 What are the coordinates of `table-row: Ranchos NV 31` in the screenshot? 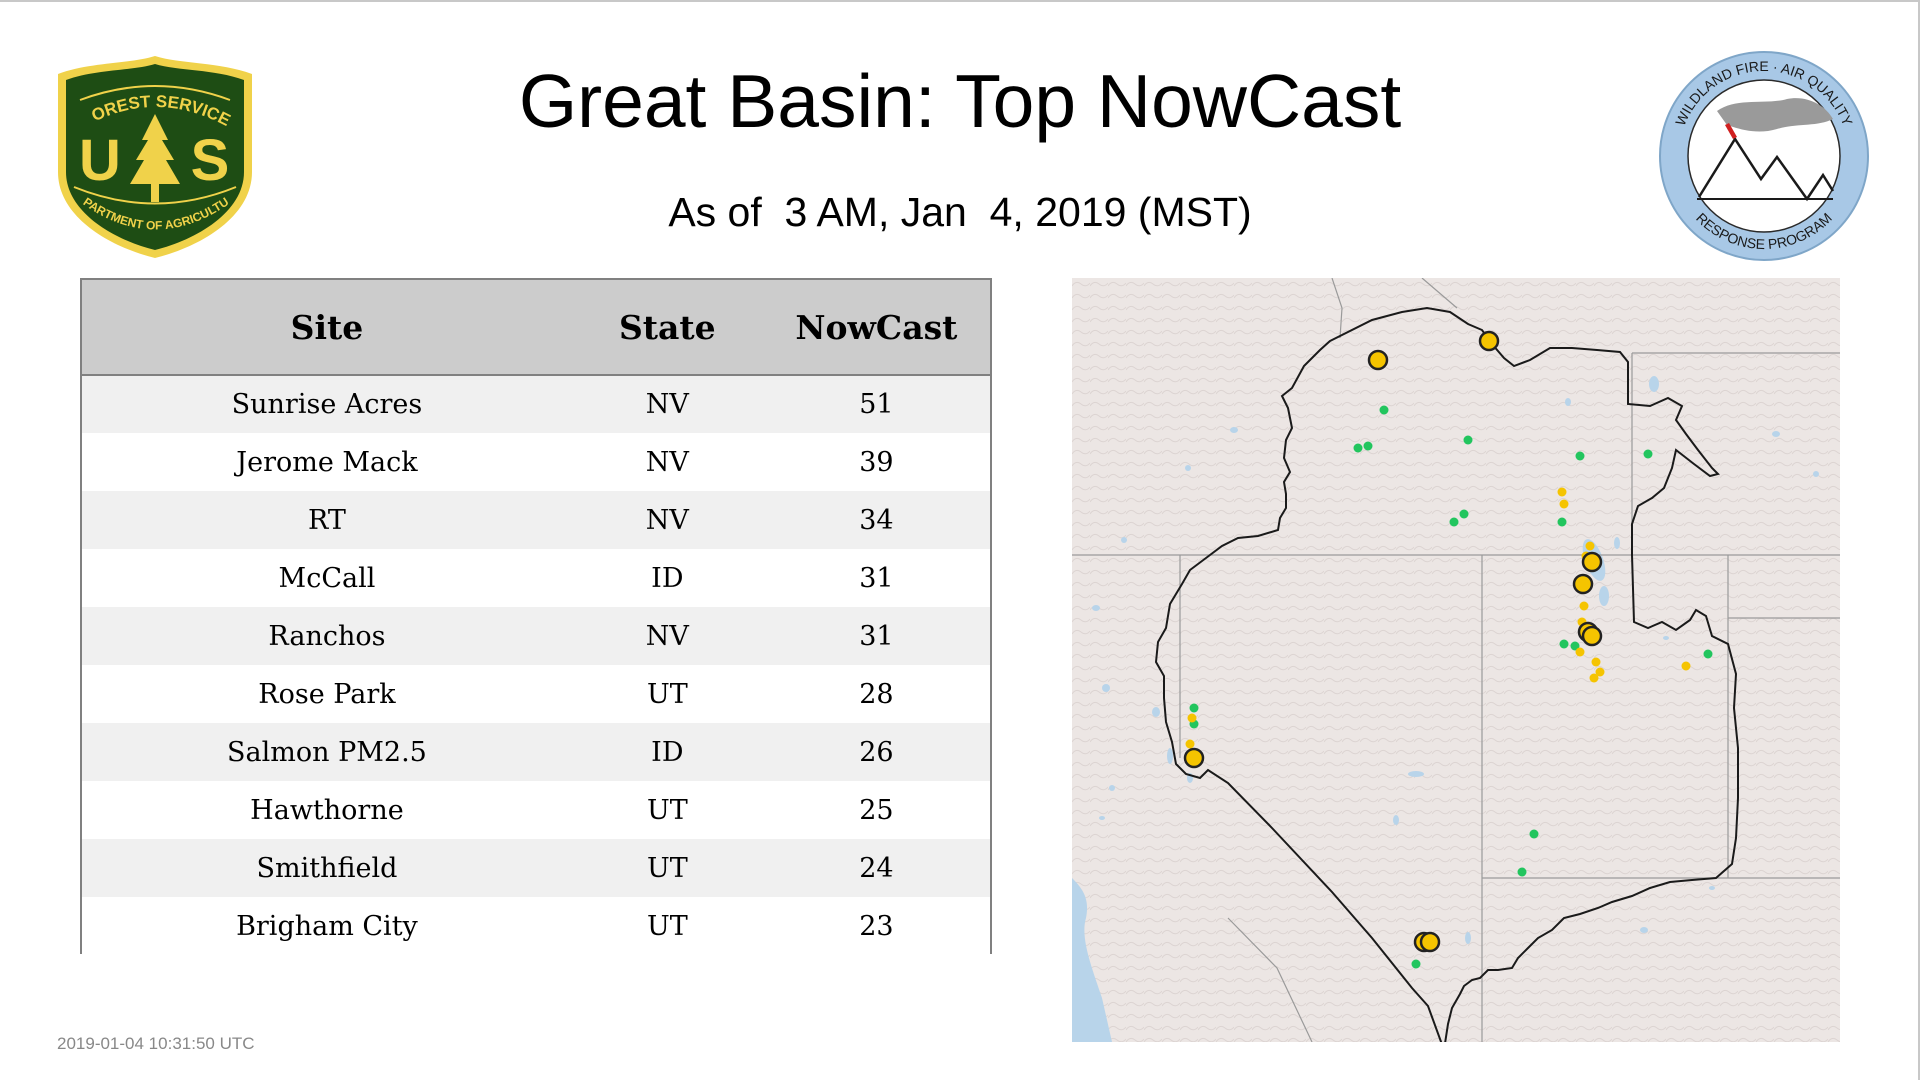 It's located at (536, 636).